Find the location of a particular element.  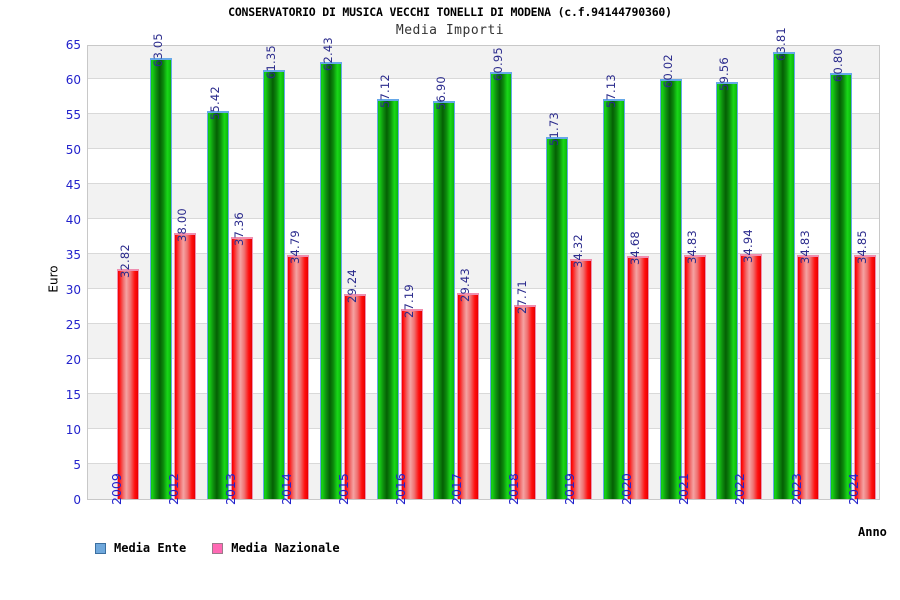

bar-value-label: 34.85 is located at coordinates (861, 247).